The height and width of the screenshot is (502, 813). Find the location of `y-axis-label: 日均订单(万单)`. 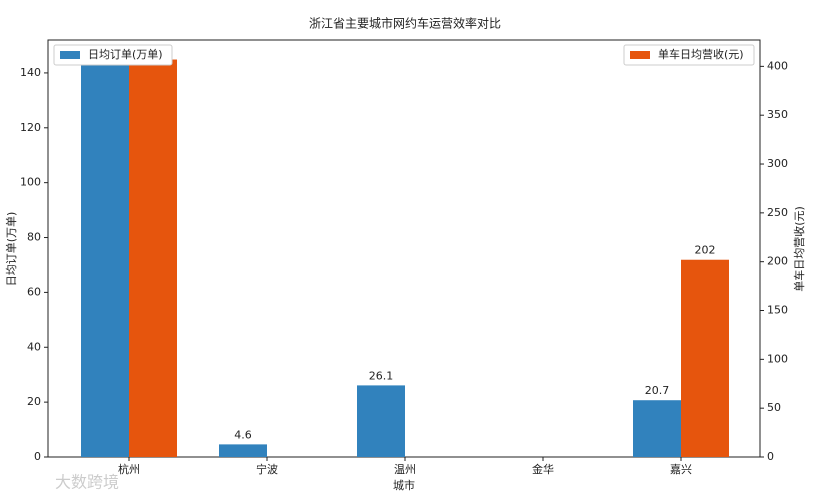

y-axis-label: 日均订单(万单) is located at coordinates (11, 249).